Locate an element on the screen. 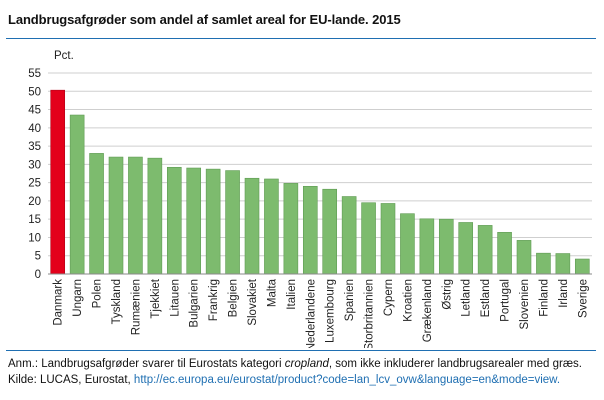 This screenshot has width=604, height=400. x-tick-label: Polen is located at coordinates (98, 293).